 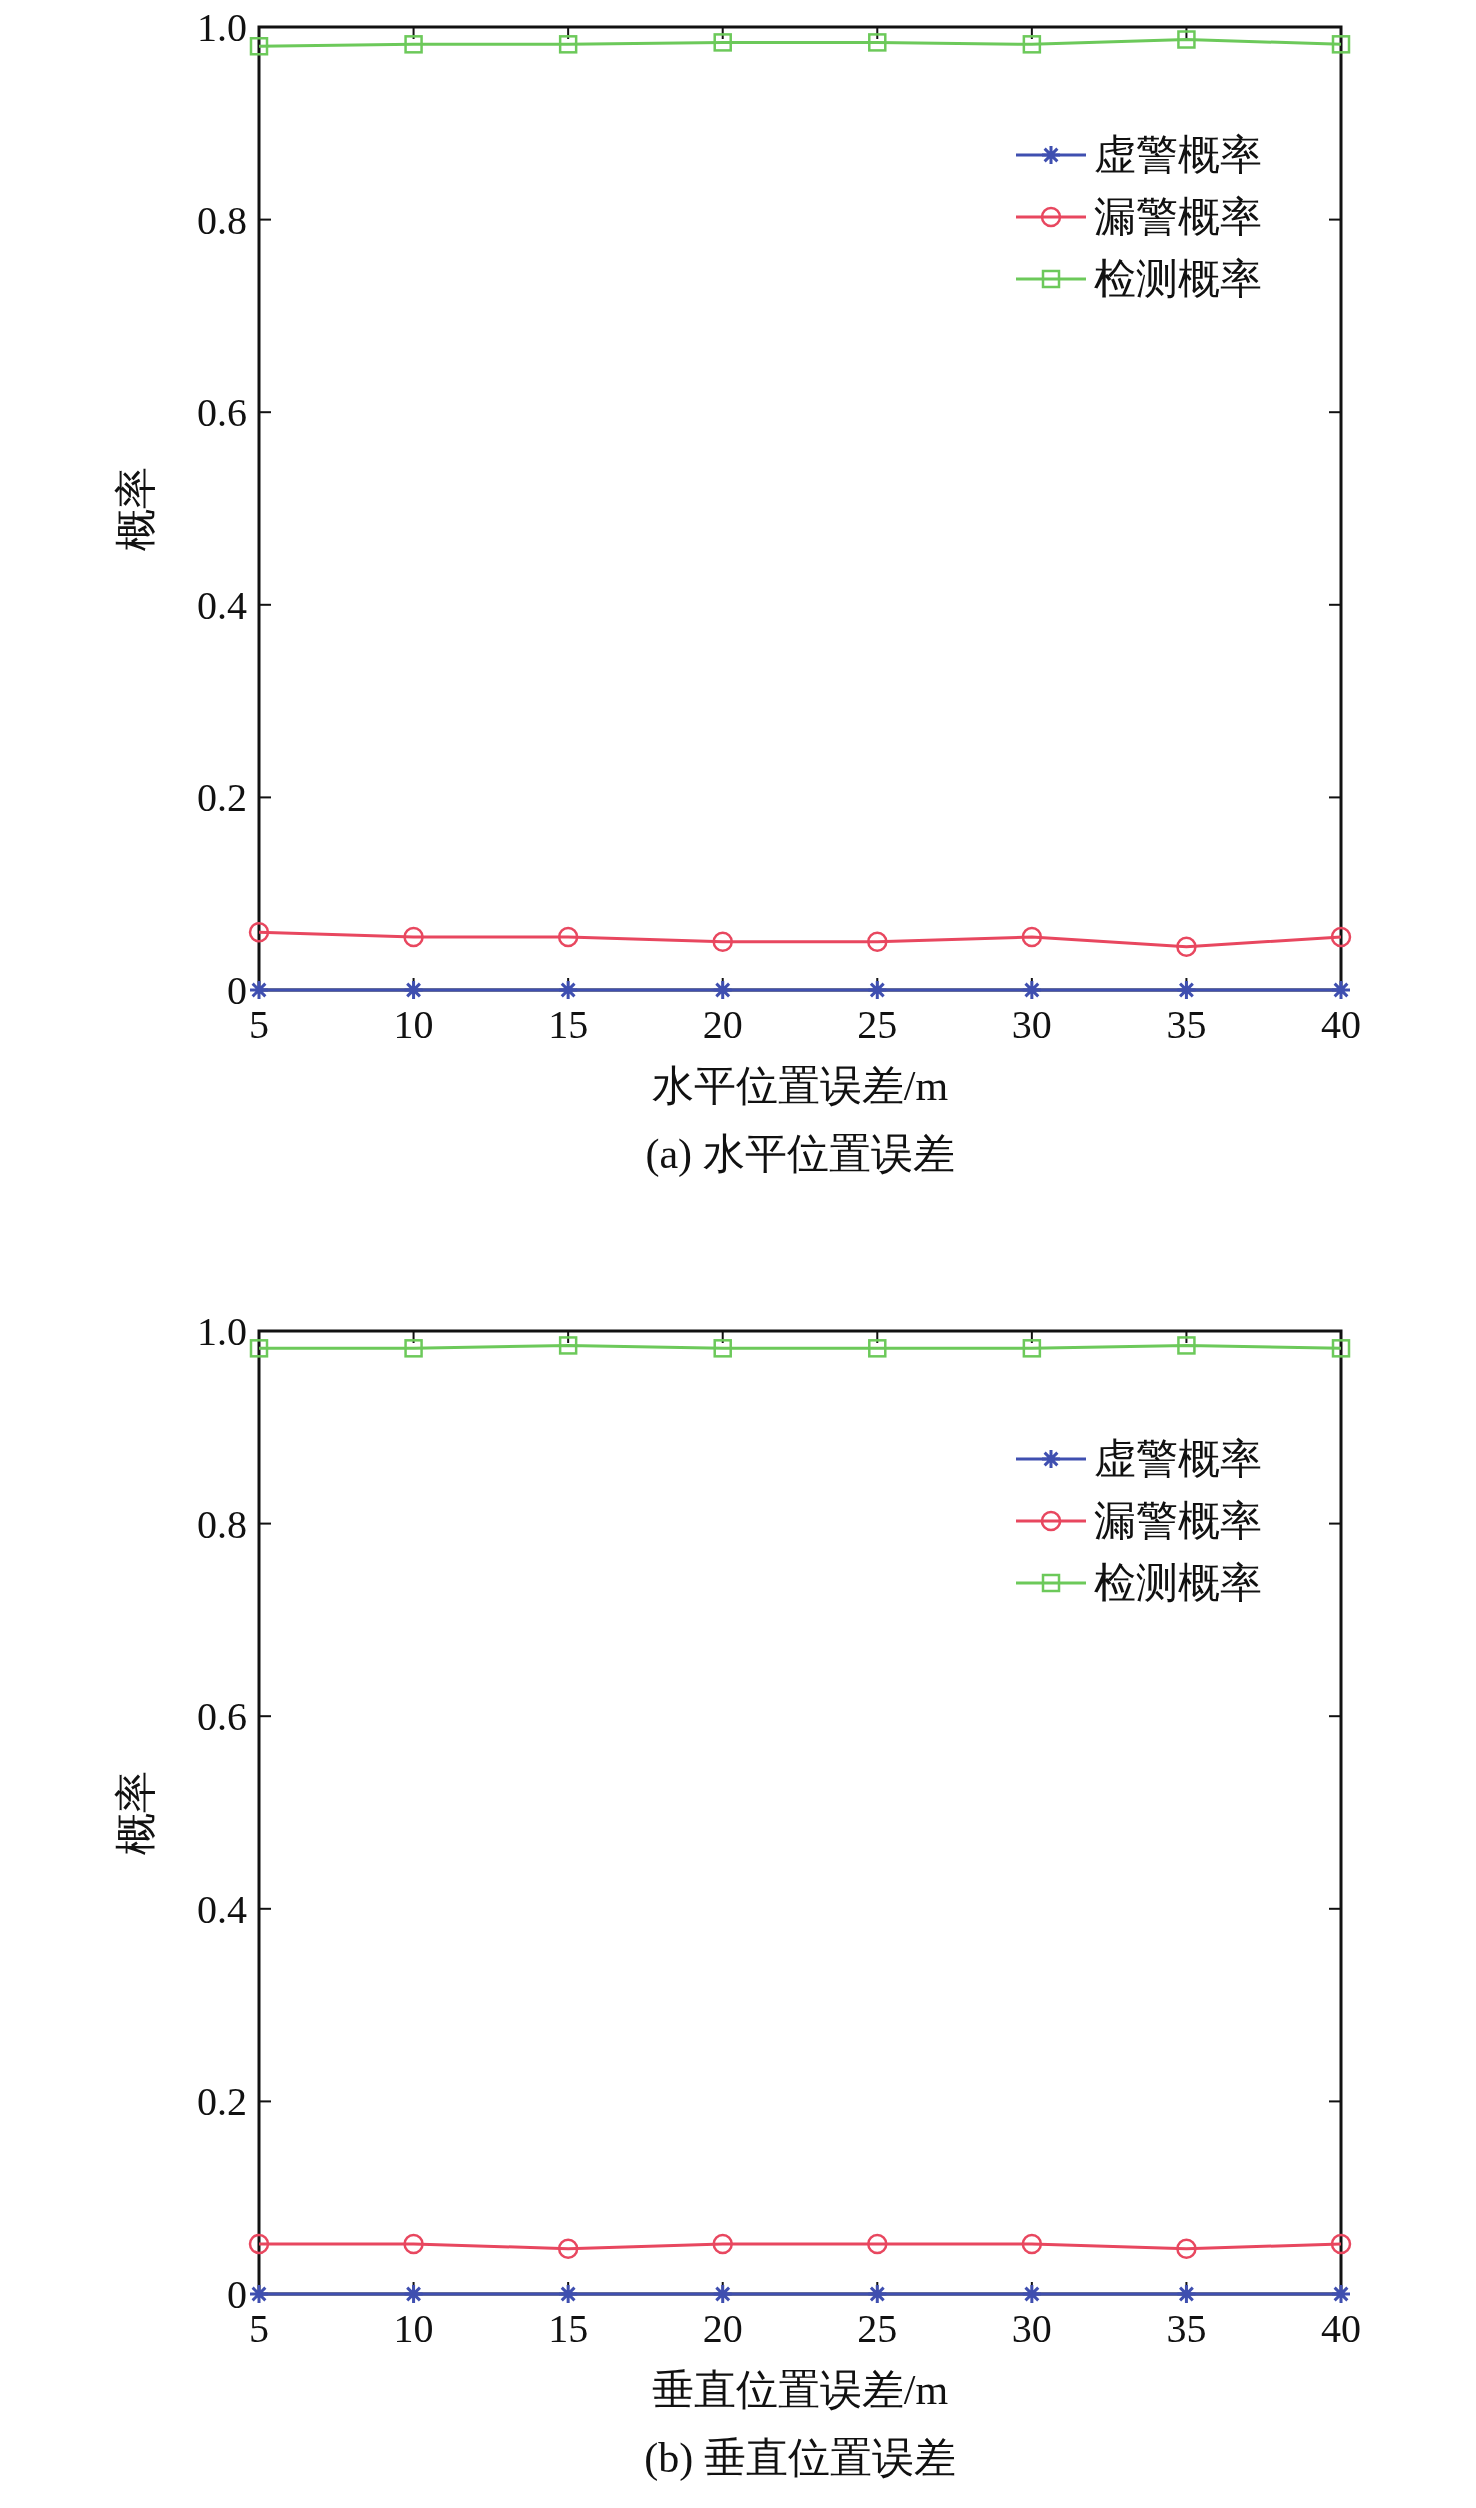 I want to click on text: (a) 水平位置误差, so click(x=800, y=1154).